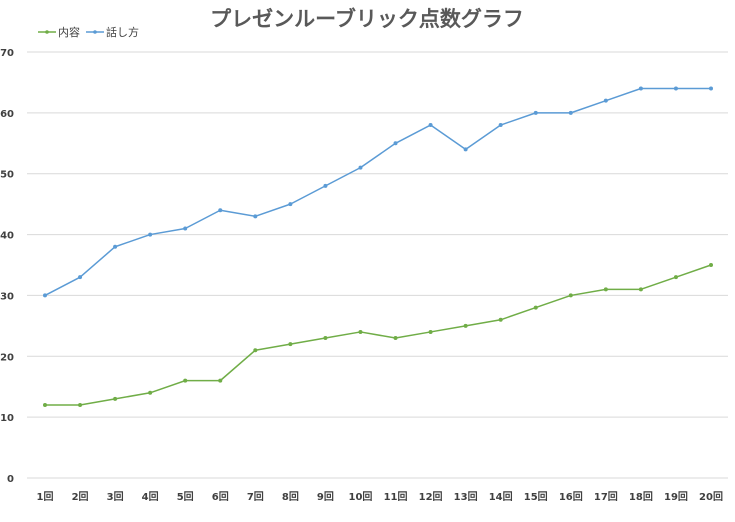 This screenshot has height=522, width=735. What do you see at coordinates (711, 497) in the screenshot?
I see `x-tick-label: 20回` at bounding box center [711, 497].